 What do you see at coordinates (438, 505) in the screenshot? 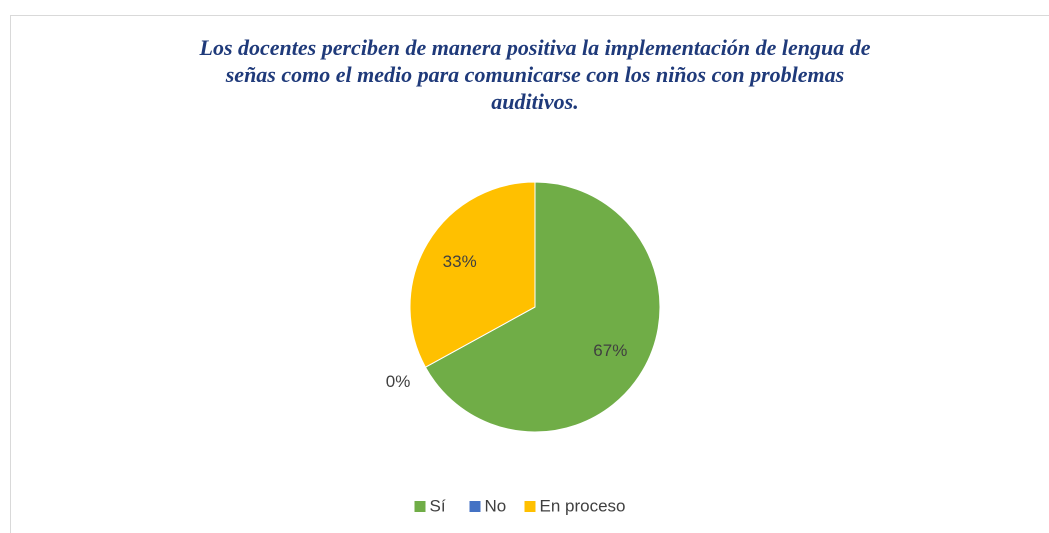
I see `legend-label: Sí` at bounding box center [438, 505].